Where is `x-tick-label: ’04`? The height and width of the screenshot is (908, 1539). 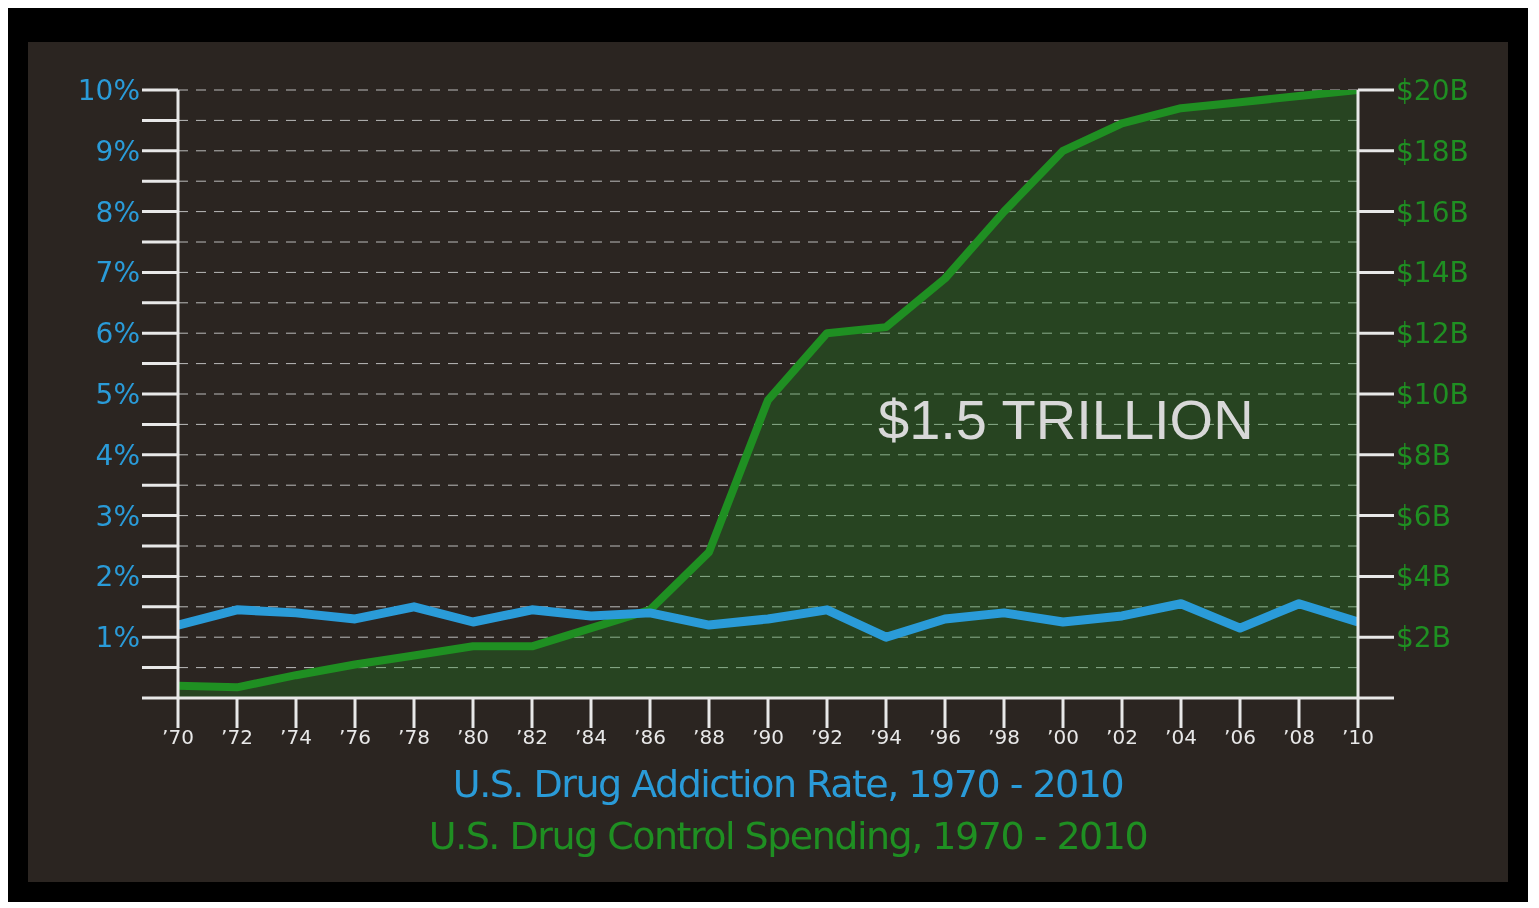
x-tick-label: ’04 is located at coordinates (1181, 737).